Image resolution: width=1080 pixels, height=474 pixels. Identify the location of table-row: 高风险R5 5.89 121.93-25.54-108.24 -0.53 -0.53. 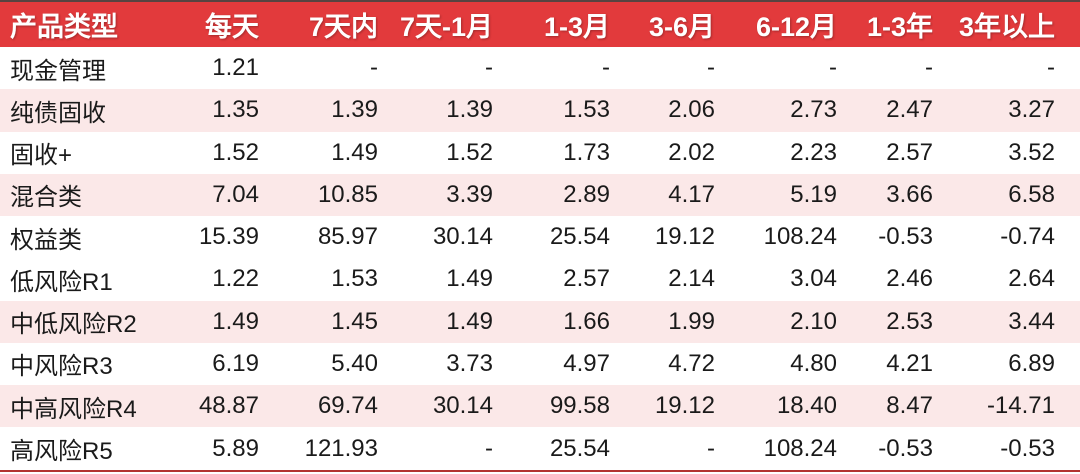
(540, 449).